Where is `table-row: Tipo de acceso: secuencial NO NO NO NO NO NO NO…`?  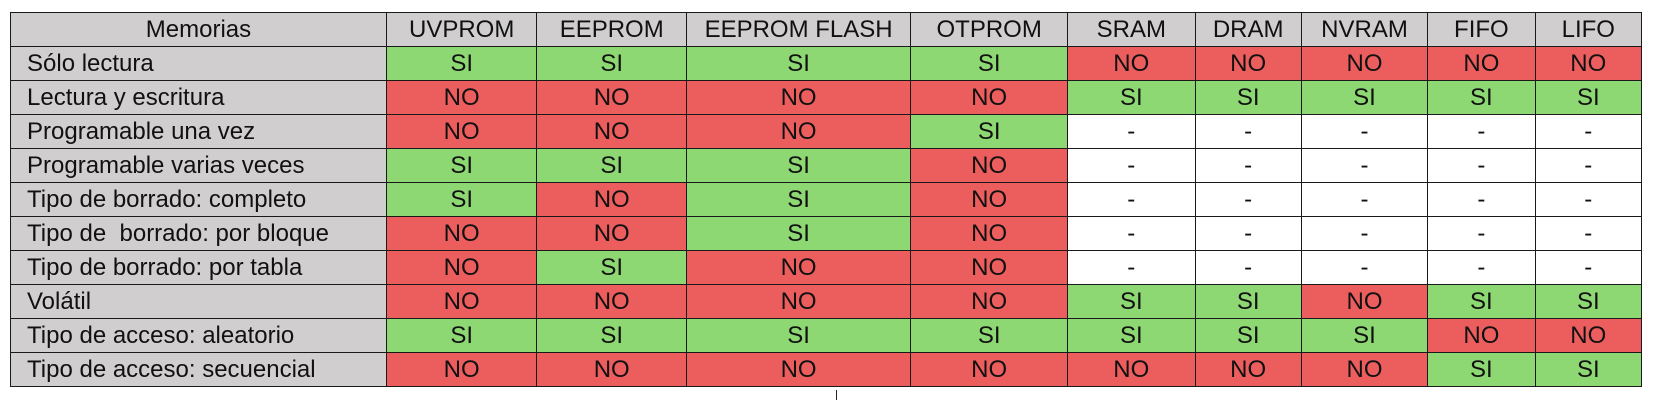 table-row: Tipo de acceso: secuencial NO NO NO NO NO NO NO… is located at coordinates (826, 369).